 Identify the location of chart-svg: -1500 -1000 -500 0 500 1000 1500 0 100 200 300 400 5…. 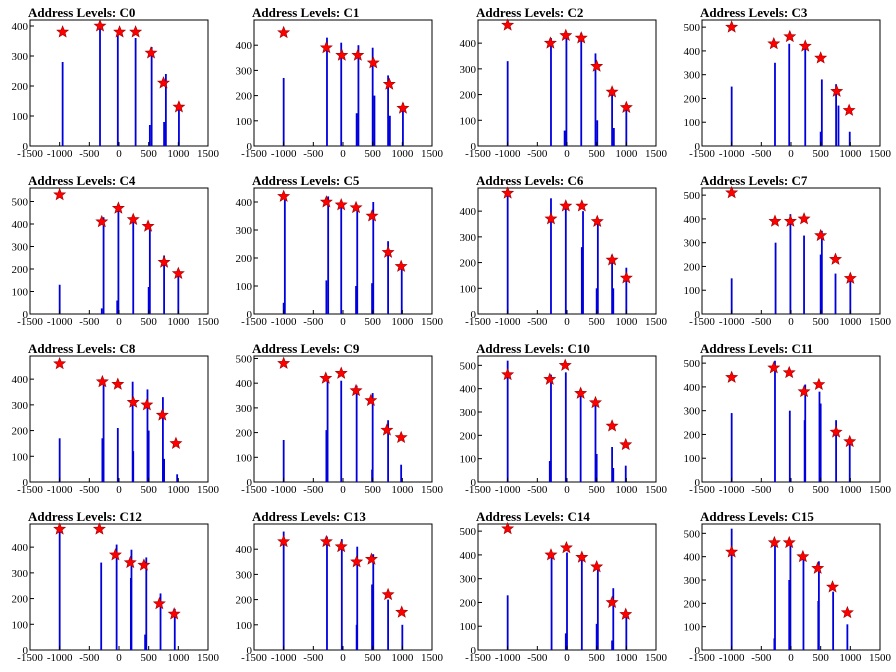
(788, 89).